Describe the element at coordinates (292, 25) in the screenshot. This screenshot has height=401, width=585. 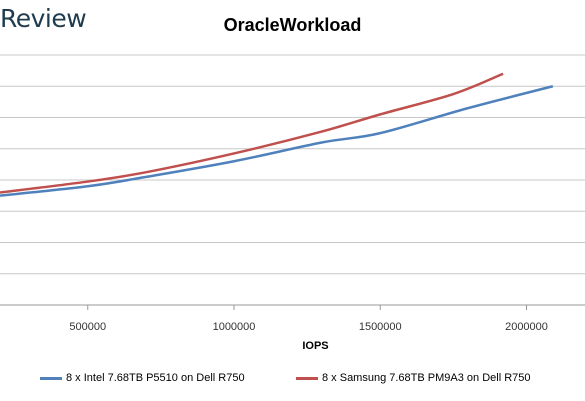
I see `chart-title: OracleWorkload` at that location.